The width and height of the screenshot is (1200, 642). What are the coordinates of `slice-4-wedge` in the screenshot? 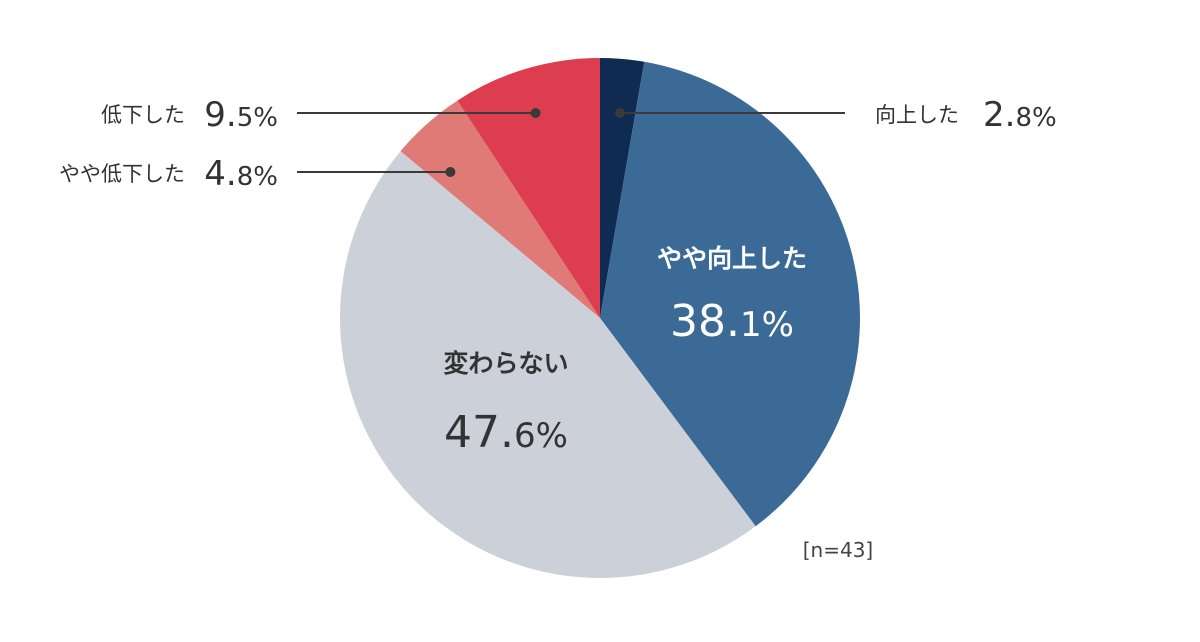 It's located at (500, 209).